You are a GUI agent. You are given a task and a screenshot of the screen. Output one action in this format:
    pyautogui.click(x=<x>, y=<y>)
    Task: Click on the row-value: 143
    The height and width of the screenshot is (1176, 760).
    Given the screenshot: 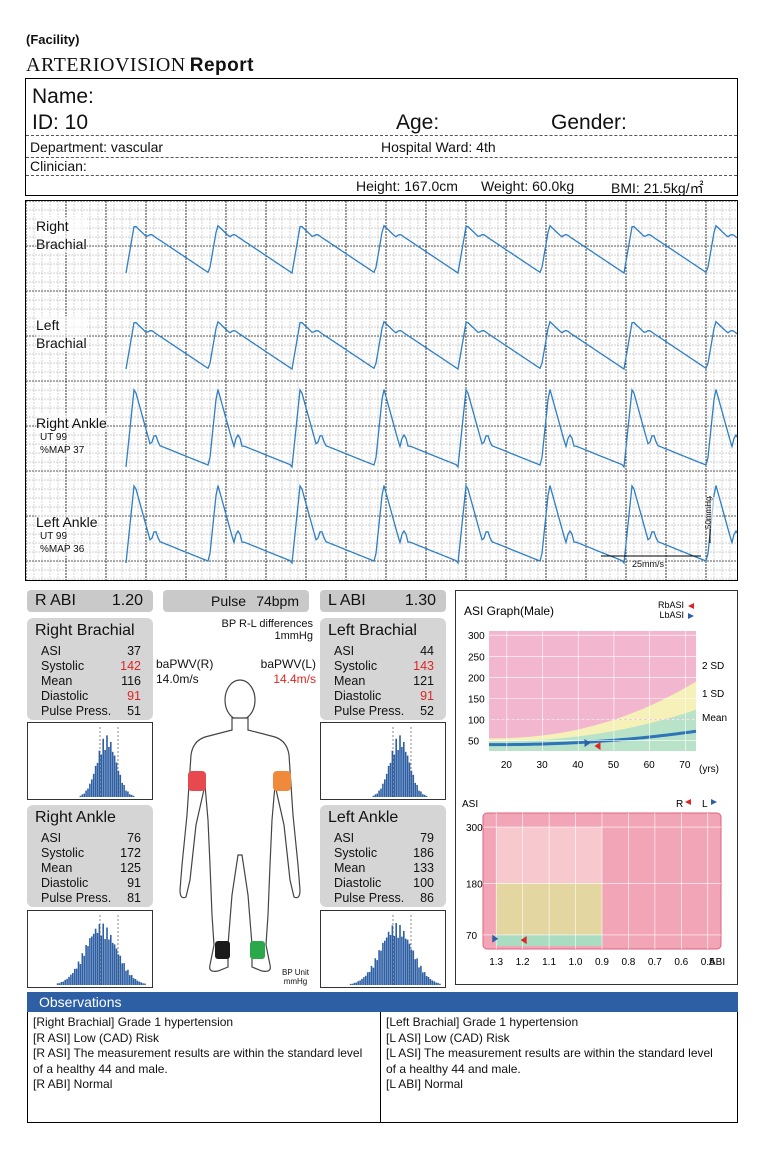 What is the action you would take?
    pyautogui.click(x=423, y=666)
    